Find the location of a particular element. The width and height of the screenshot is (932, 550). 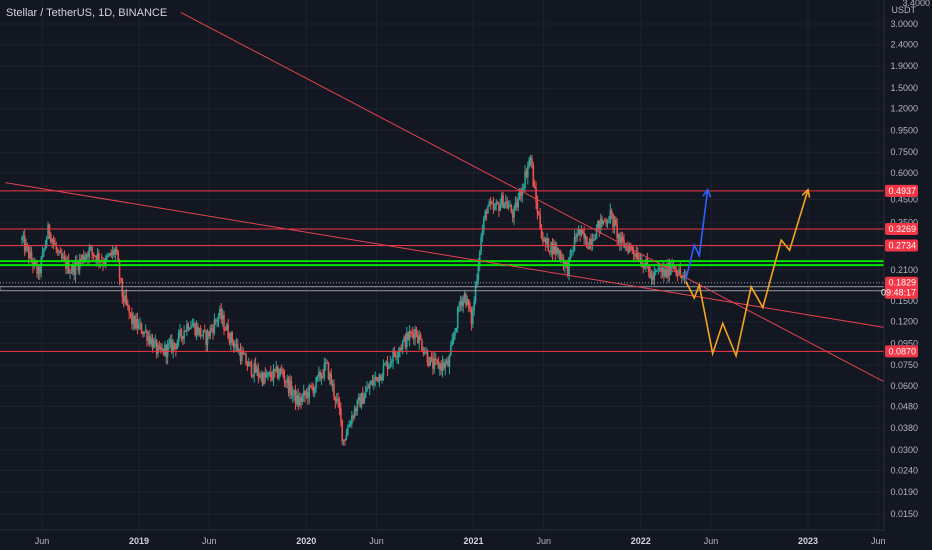

projection-paths is located at coordinates (748, 273).